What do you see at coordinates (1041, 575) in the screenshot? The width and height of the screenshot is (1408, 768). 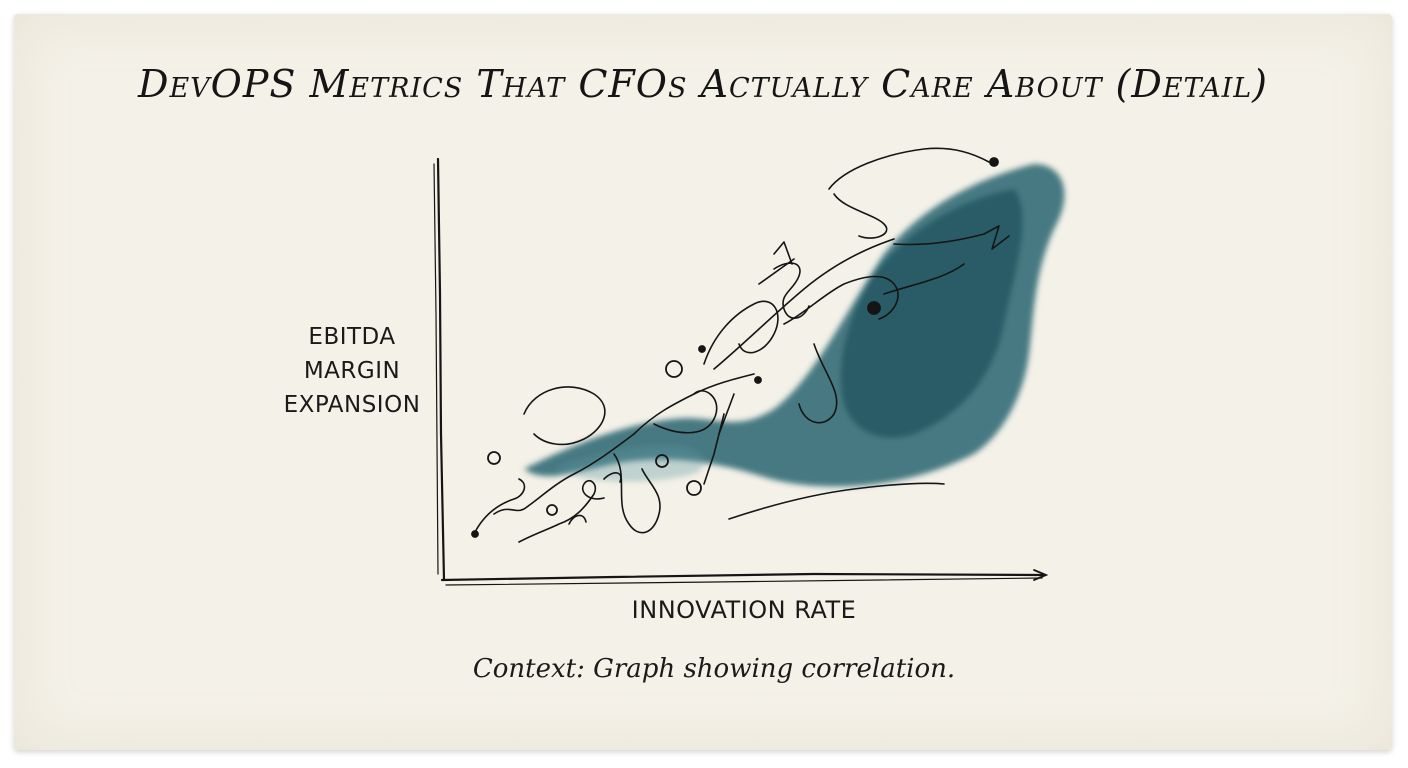 I see `x-axis-arrow` at bounding box center [1041, 575].